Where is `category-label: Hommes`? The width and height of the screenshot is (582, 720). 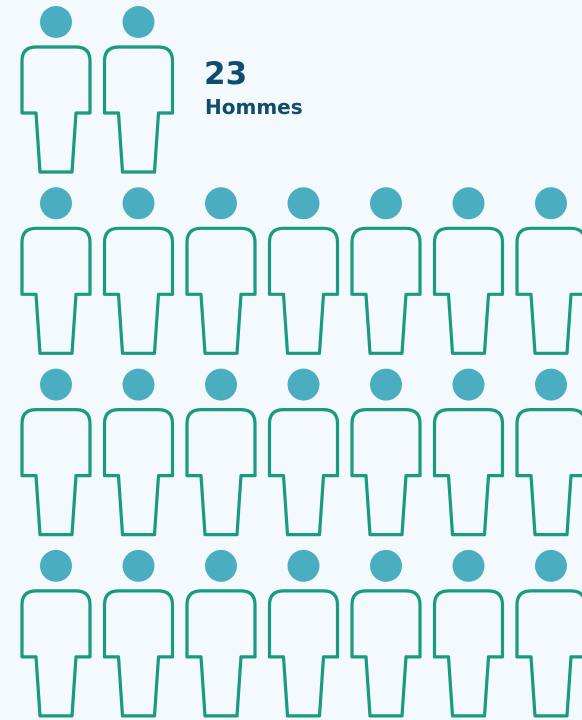
category-label: Hommes is located at coordinates (254, 107).